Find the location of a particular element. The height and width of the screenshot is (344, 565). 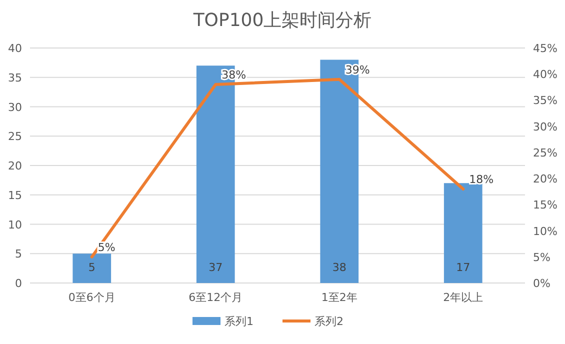

y2-tick-label: 5% is located at coordinates (541, 257).